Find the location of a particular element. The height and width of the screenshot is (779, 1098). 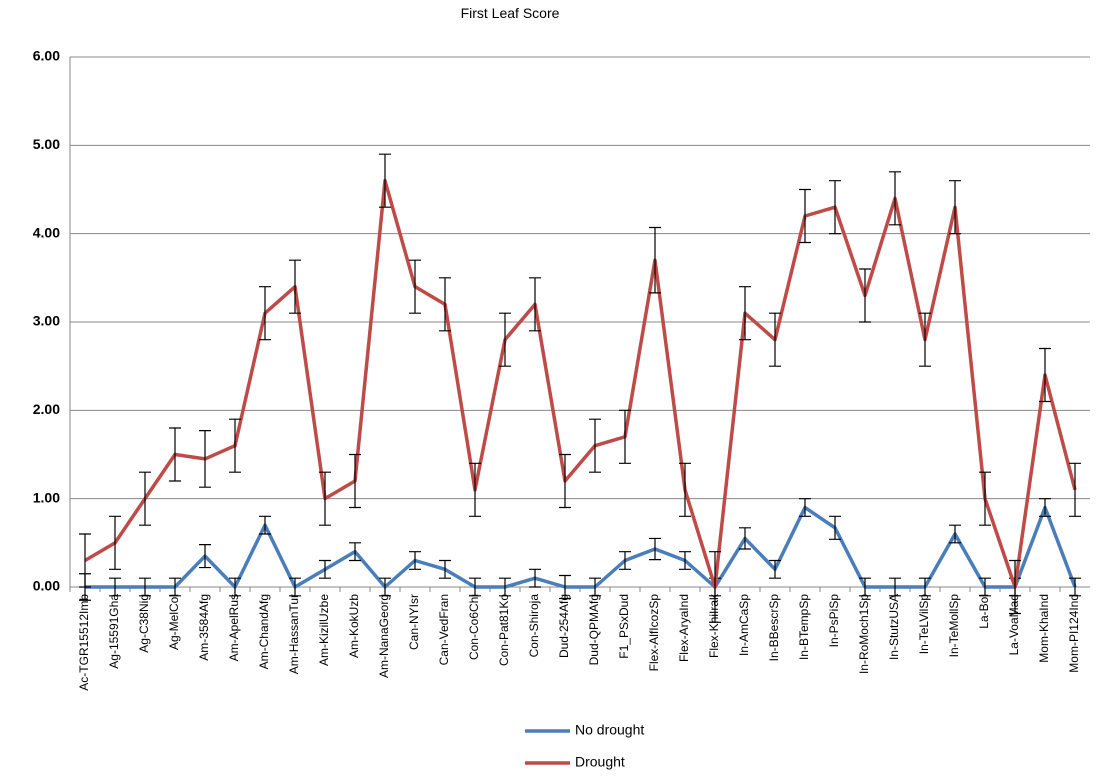

x-tick-label: Am-ApelRus is located at coordinates (234, 627).